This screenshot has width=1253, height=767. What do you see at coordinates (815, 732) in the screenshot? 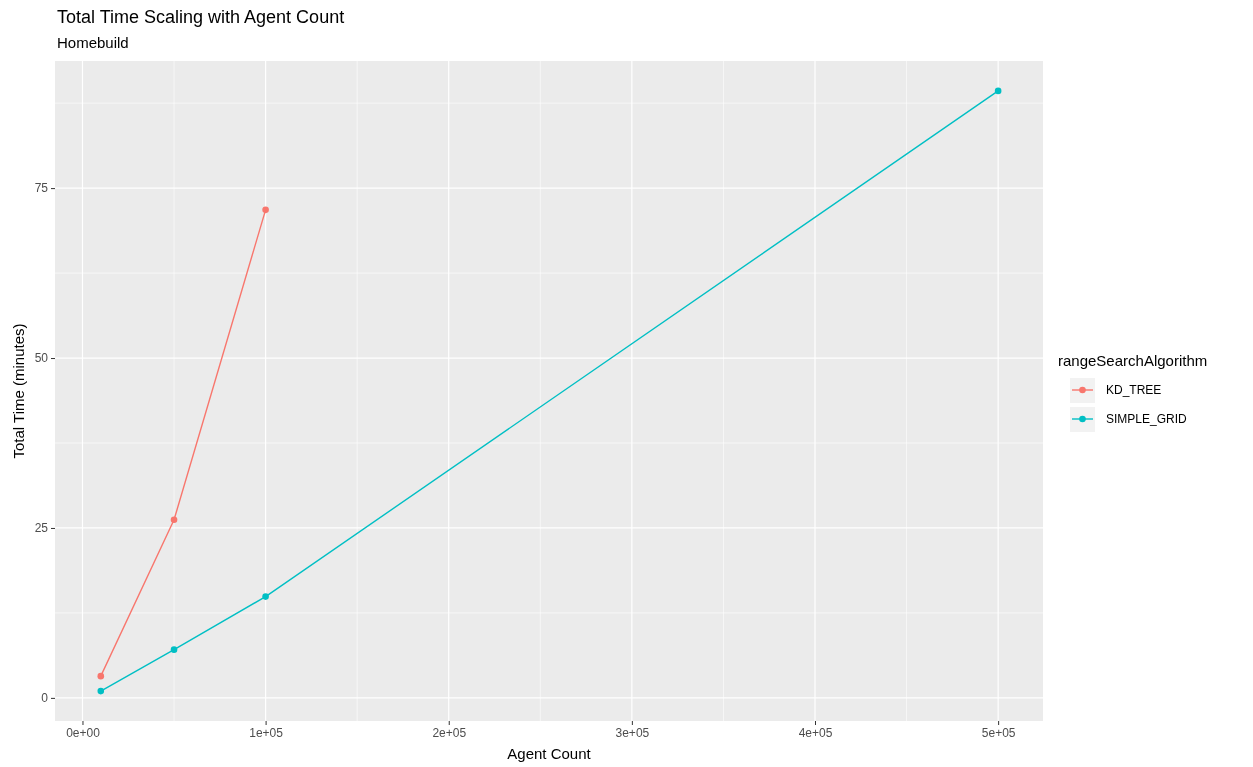
I see `x-tick-label: 4e+05` at bounding box center [815, 732].